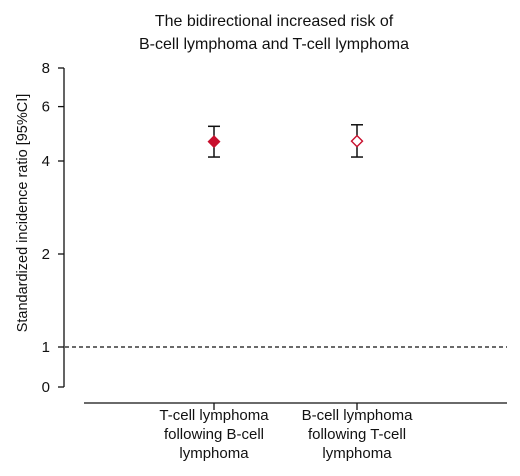 This screenshot has width=520, height=476. I want to click on data-marks, so click(285, 141).